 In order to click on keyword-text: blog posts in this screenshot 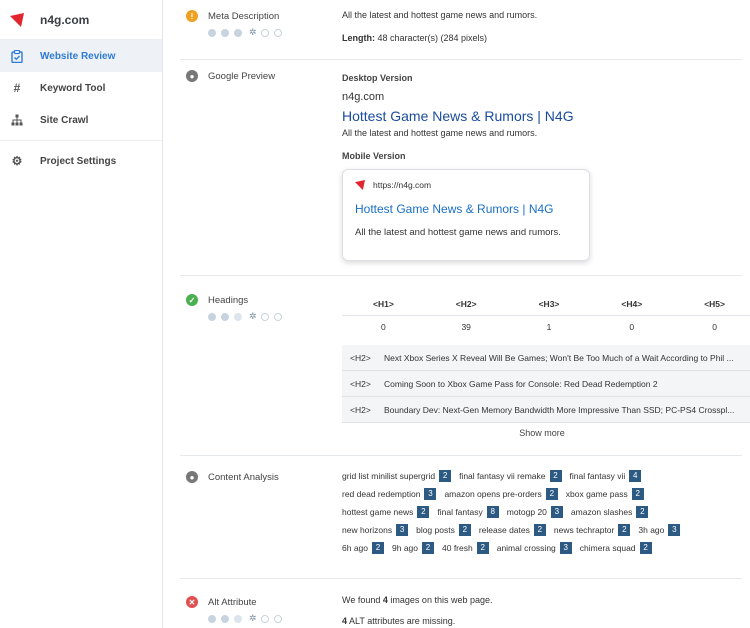, I will do `click(435, 529)`.